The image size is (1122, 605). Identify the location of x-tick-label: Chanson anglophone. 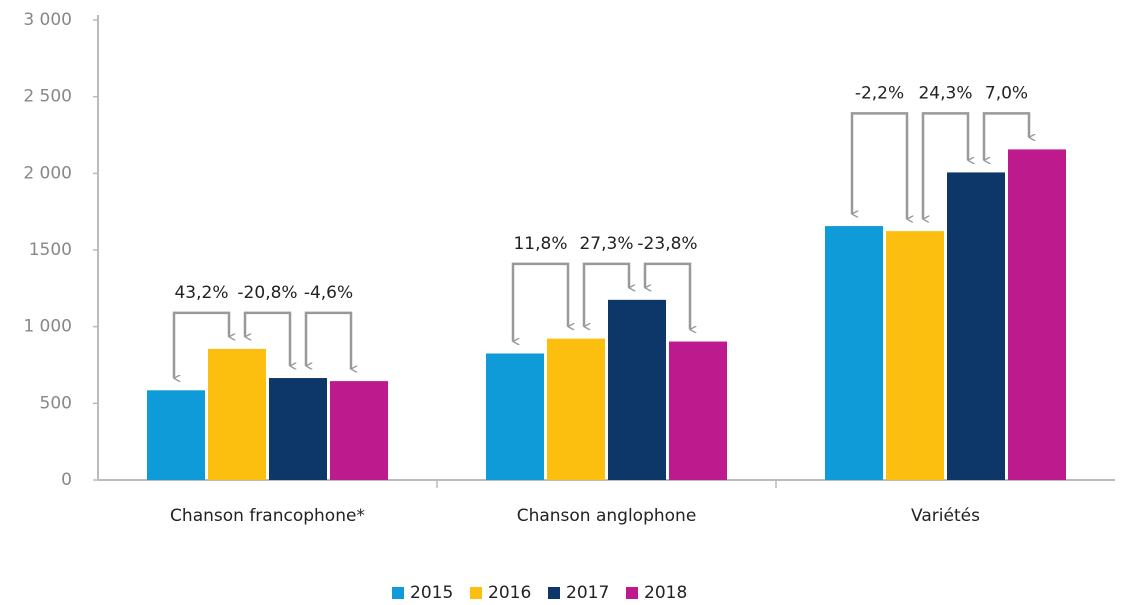
(607, 516).